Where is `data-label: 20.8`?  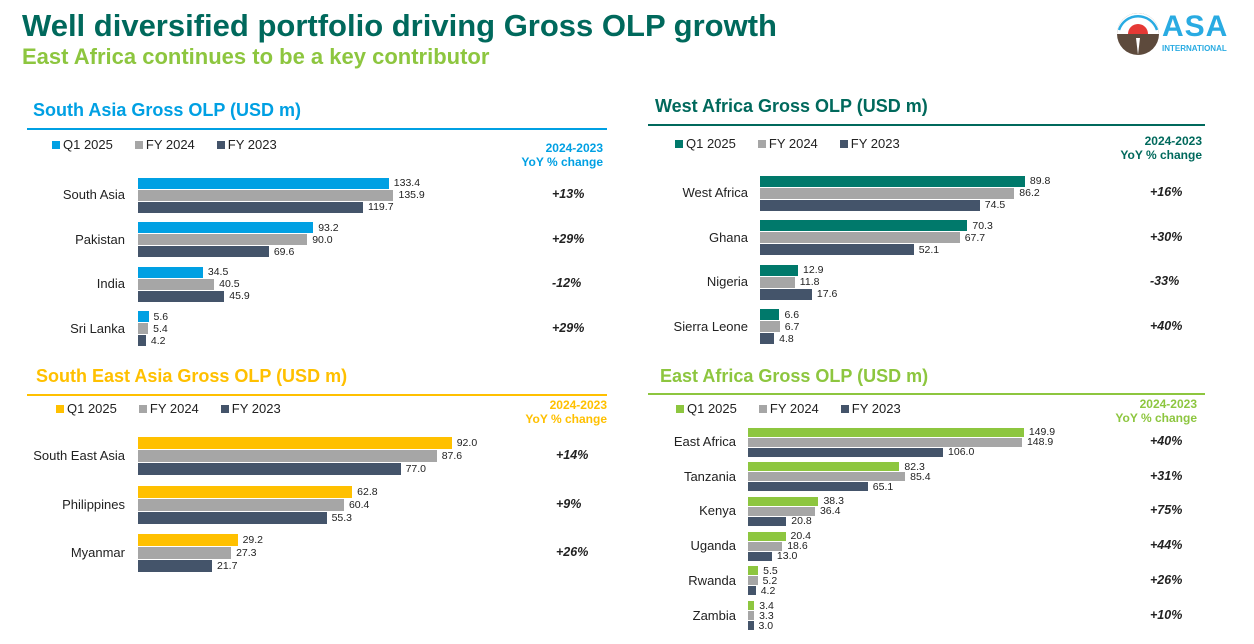 data-label: 20.8 is located at coordinates (801, 521).